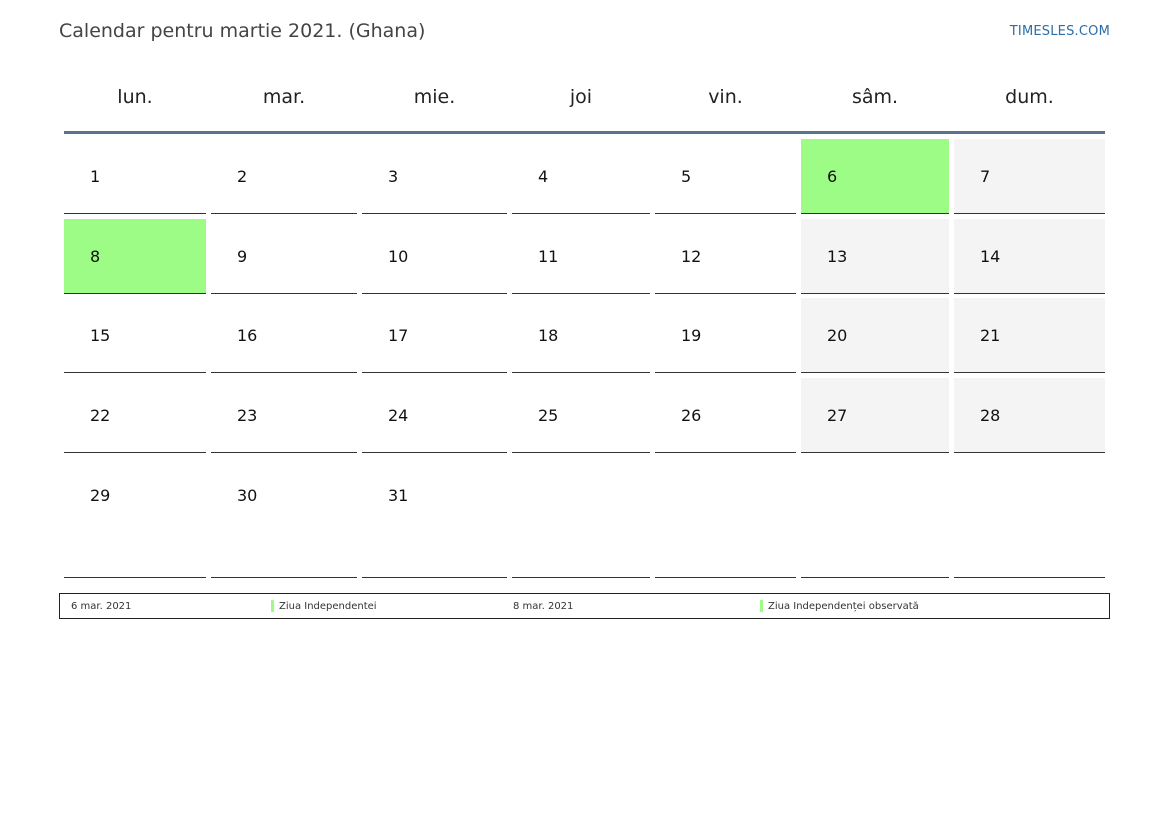  I want to click on day-cell: 23, so click(284, 415).